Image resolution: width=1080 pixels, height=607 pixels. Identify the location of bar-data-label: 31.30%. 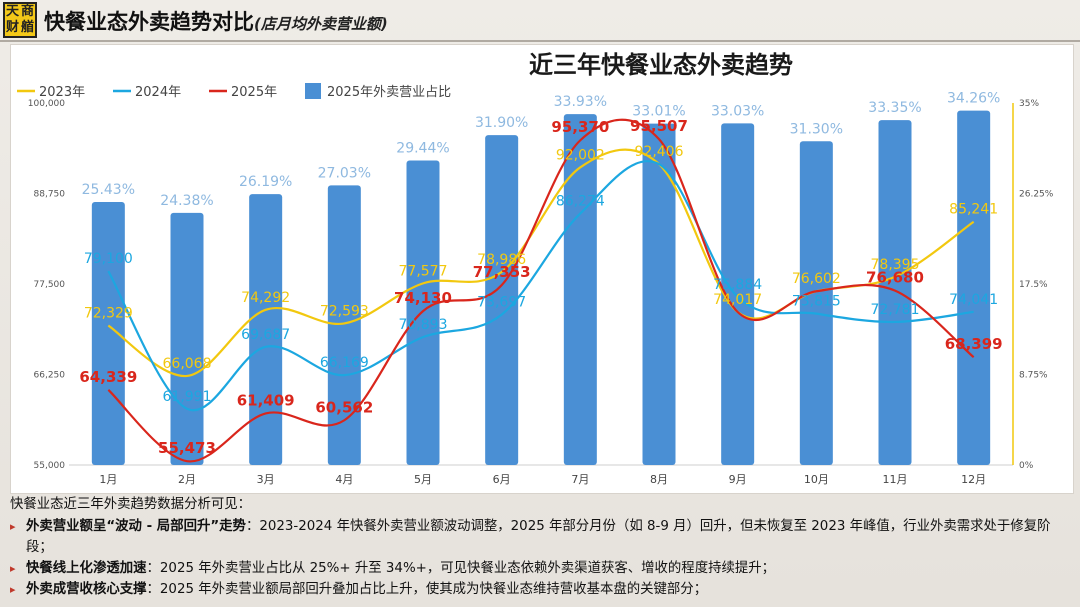
(816, 129).